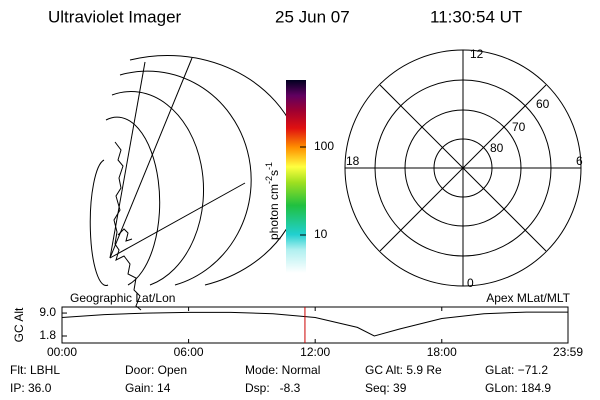 The height and width of the screenshot is (400, 600). I want to click on info-field: GC Alt: 5.9 Re, so click(403, 370).